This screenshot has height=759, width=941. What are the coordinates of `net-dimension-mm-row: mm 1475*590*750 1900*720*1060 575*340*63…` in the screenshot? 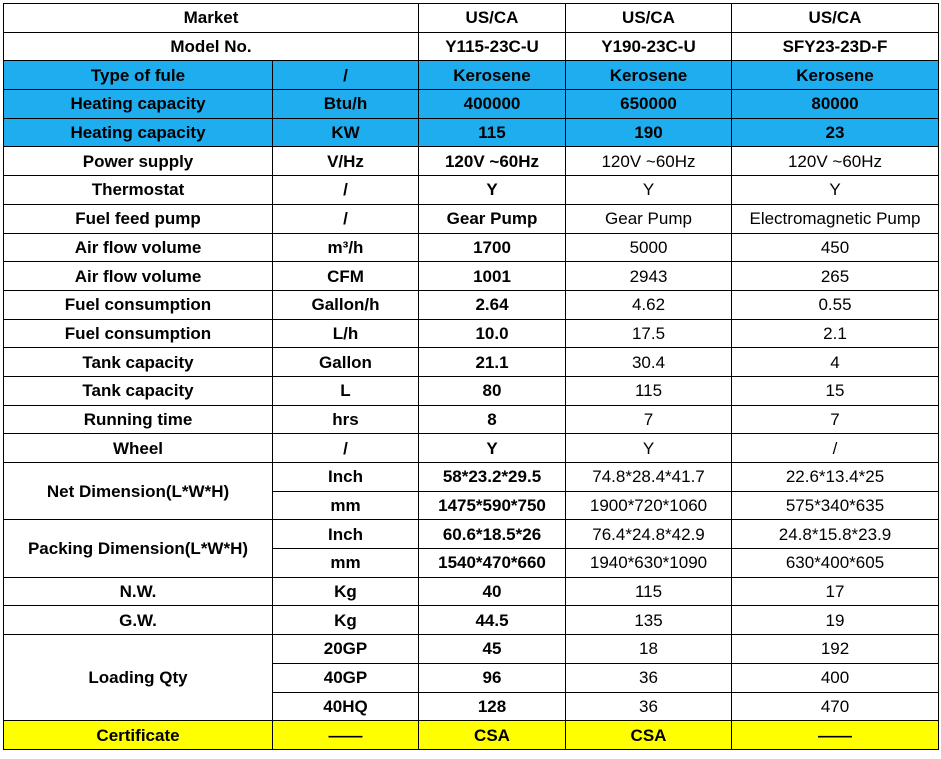 It's located at (471, 505).